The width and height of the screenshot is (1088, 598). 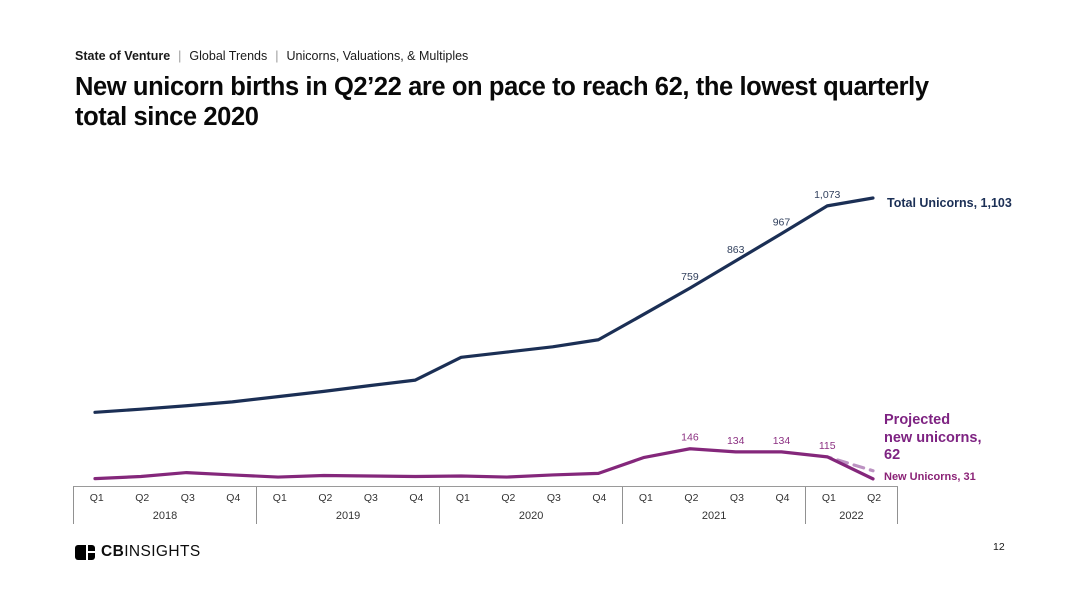 I want to click on year-group-2019: Q1 Q2 Q3 Q4 2019, so click(x=349, y=505).